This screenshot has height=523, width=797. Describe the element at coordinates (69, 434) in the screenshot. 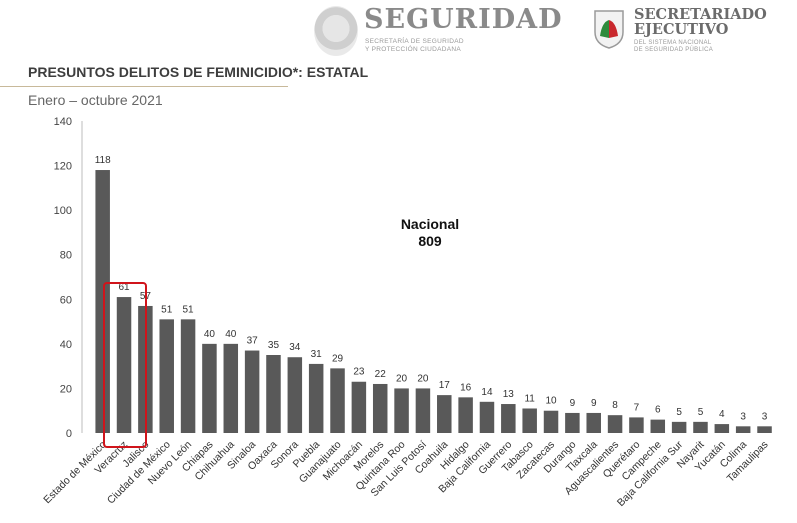

I see `y-tick-label: 0` at that location.